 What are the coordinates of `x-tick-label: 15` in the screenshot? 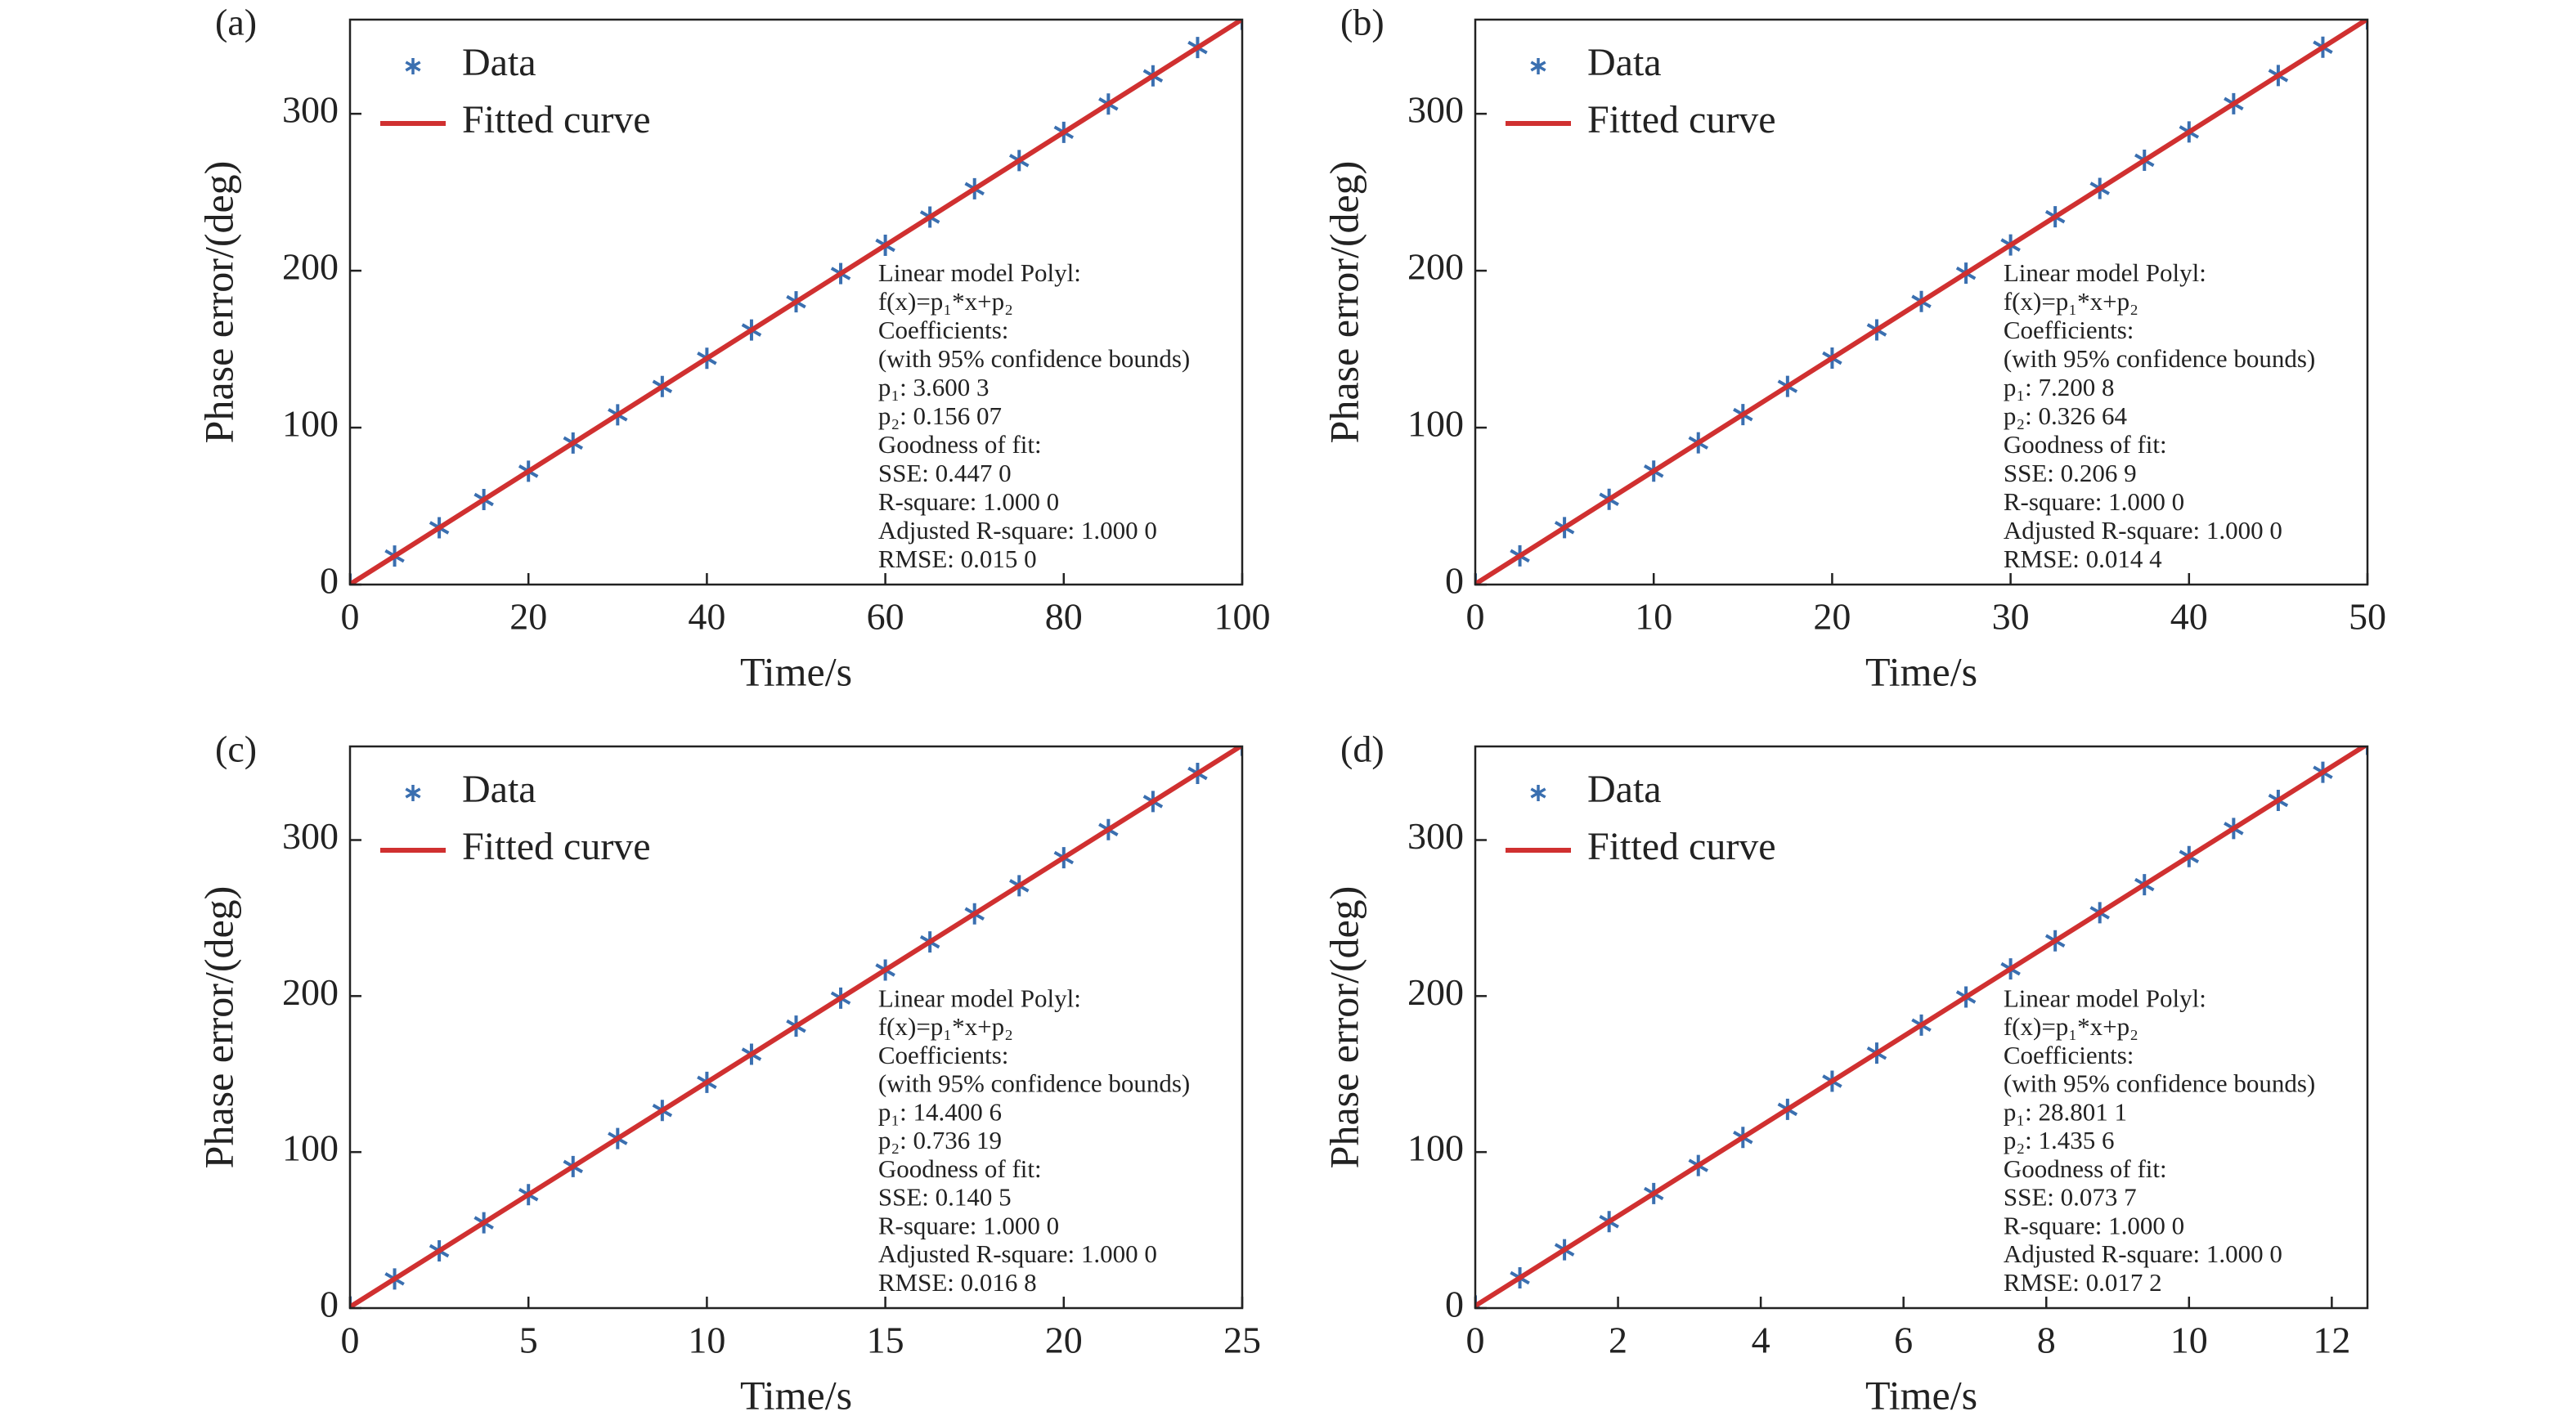 It's located at (885, 1340).